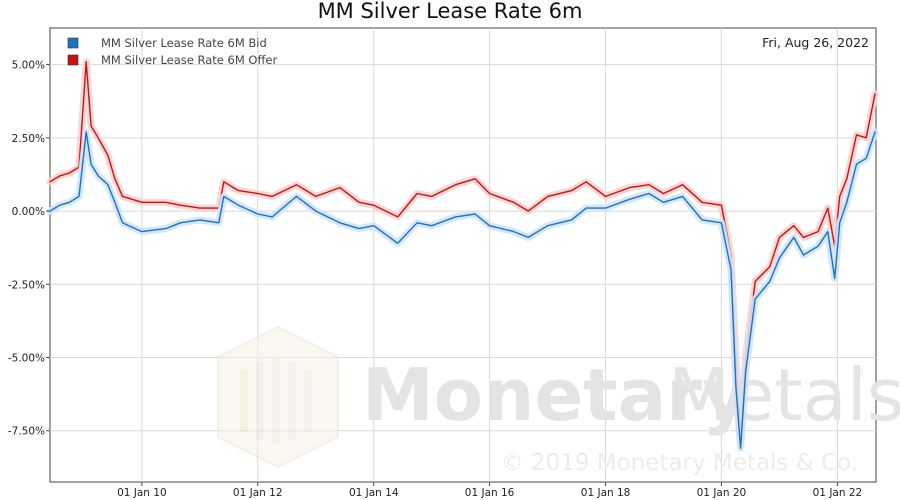 The width and height of the screenshot is (900, 500). Describe the element at coordinates (28, 212) in the screenshot. I see `y-tick-label: 0.00%` at that location.